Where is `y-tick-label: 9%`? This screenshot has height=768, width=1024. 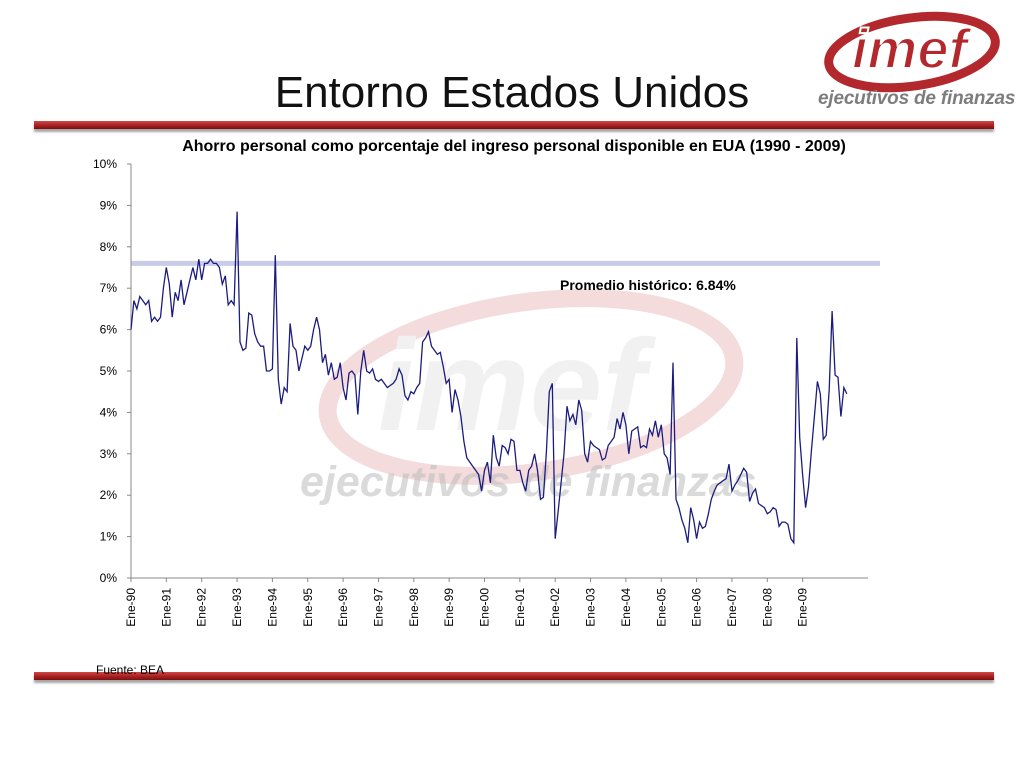 y-tick-label: 9% is located at coordinates (109, 205).